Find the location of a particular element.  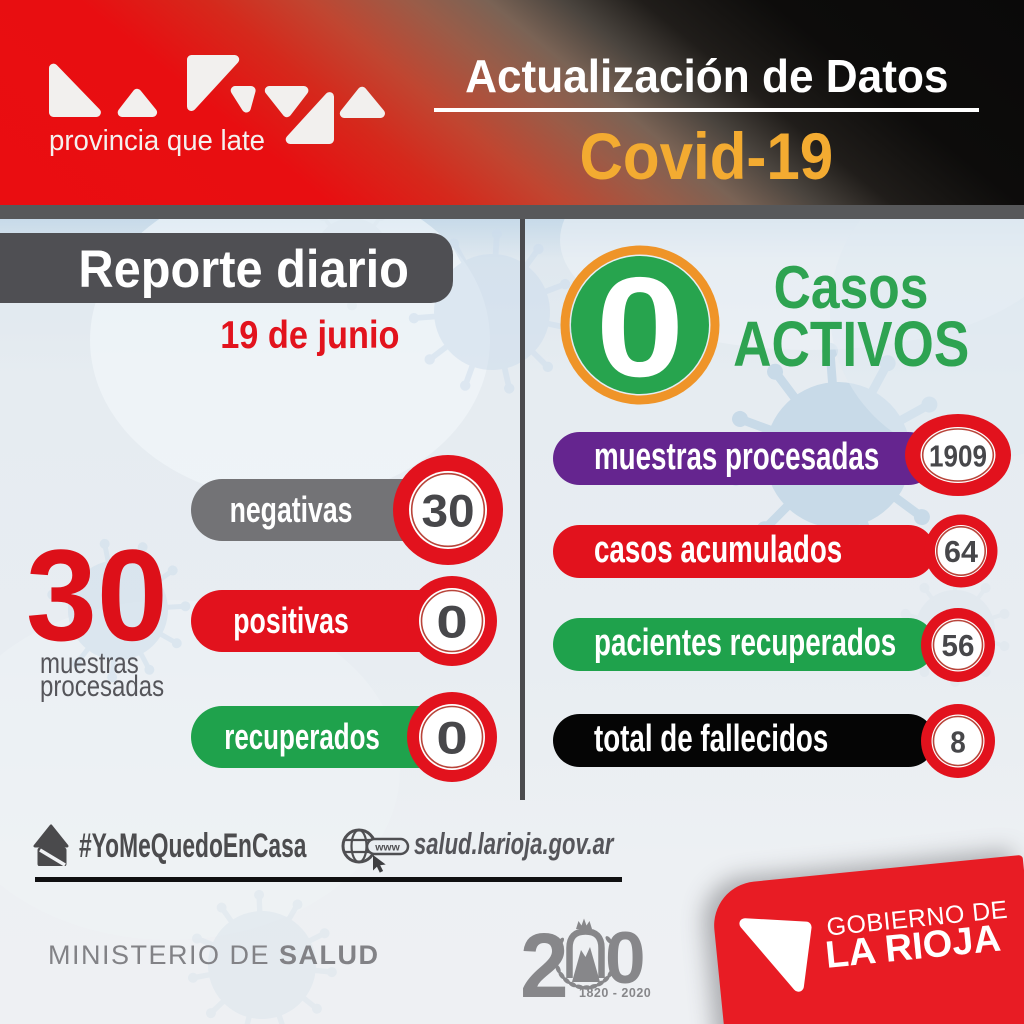

svg-text: 56 is located at coordinates (958, 646).